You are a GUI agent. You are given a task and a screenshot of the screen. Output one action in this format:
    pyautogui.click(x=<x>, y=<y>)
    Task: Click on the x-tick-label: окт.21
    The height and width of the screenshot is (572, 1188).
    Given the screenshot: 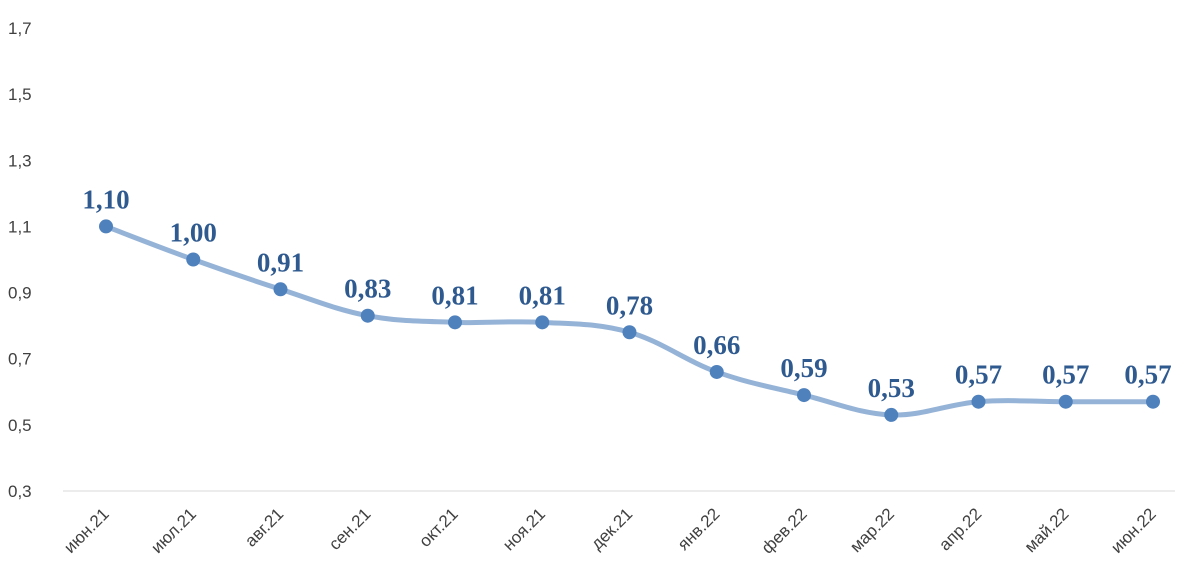 What is the action you would take?
    pyautogui.click(x=438, y=527)
    